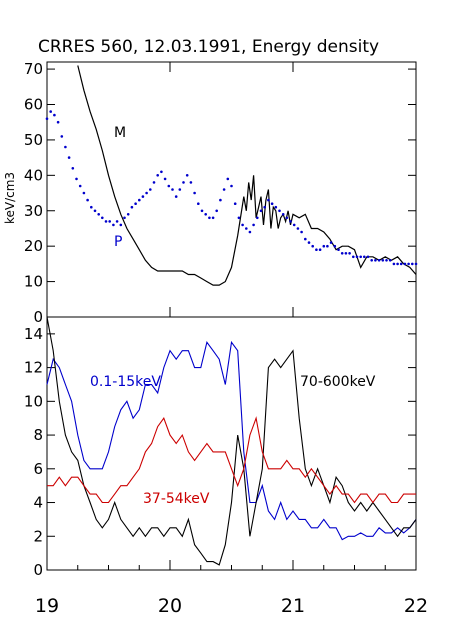 The width and height of the screenshot is (463, 635). I want to click on bottom-ytick-label-8: 8, so click(38, 435).